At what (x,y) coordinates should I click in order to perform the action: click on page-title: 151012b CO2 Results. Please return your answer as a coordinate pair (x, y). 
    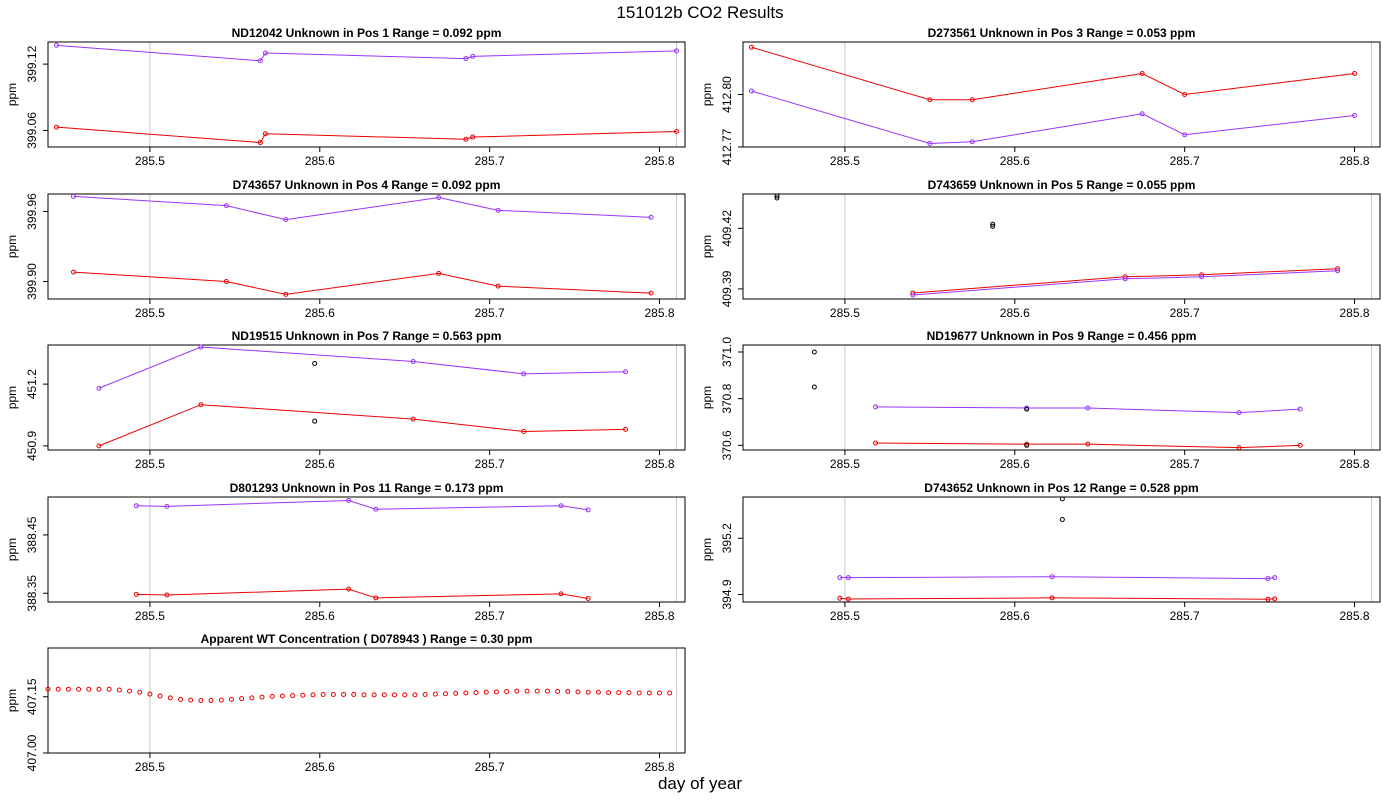
    Looking at the image, I should click on (700, 12).